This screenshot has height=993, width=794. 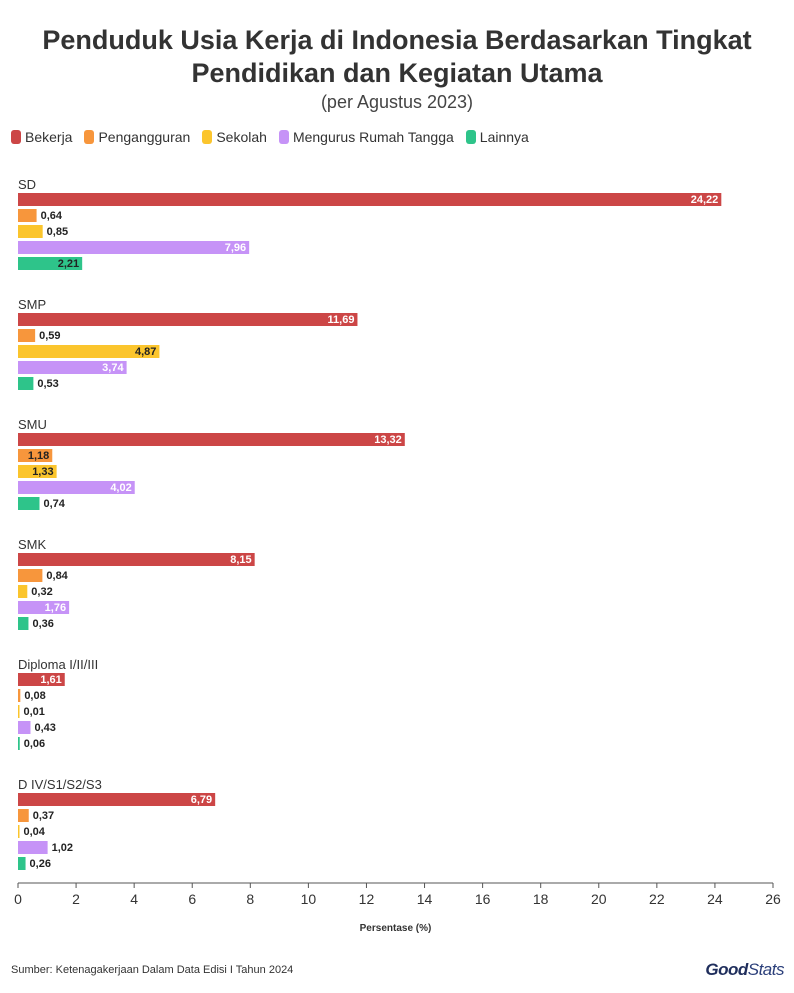 What do you see at coordinates (34, 744) in the screenshot?
I see `data-label: 0,06` at bounding box center [34, 744].